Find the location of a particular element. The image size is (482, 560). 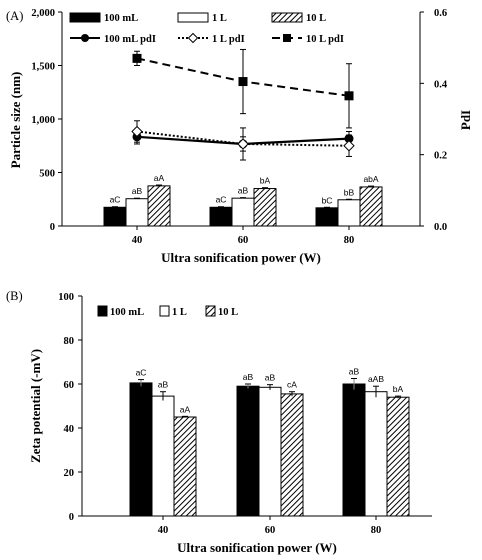

y-tick-label: 500 is located at coordinates (47, 174).